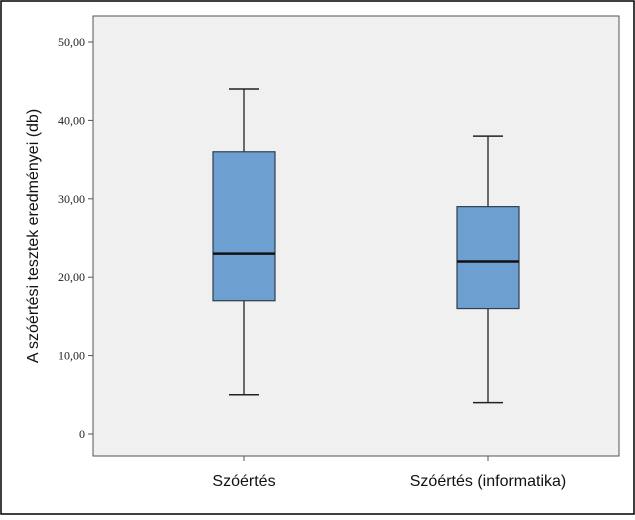 Image resolution: width=635 pixels, height=520 pixels. I want to click on y-axis-ticks: 0 10,00 20,00 30,00 40,00 50,00, so click(75, 238).